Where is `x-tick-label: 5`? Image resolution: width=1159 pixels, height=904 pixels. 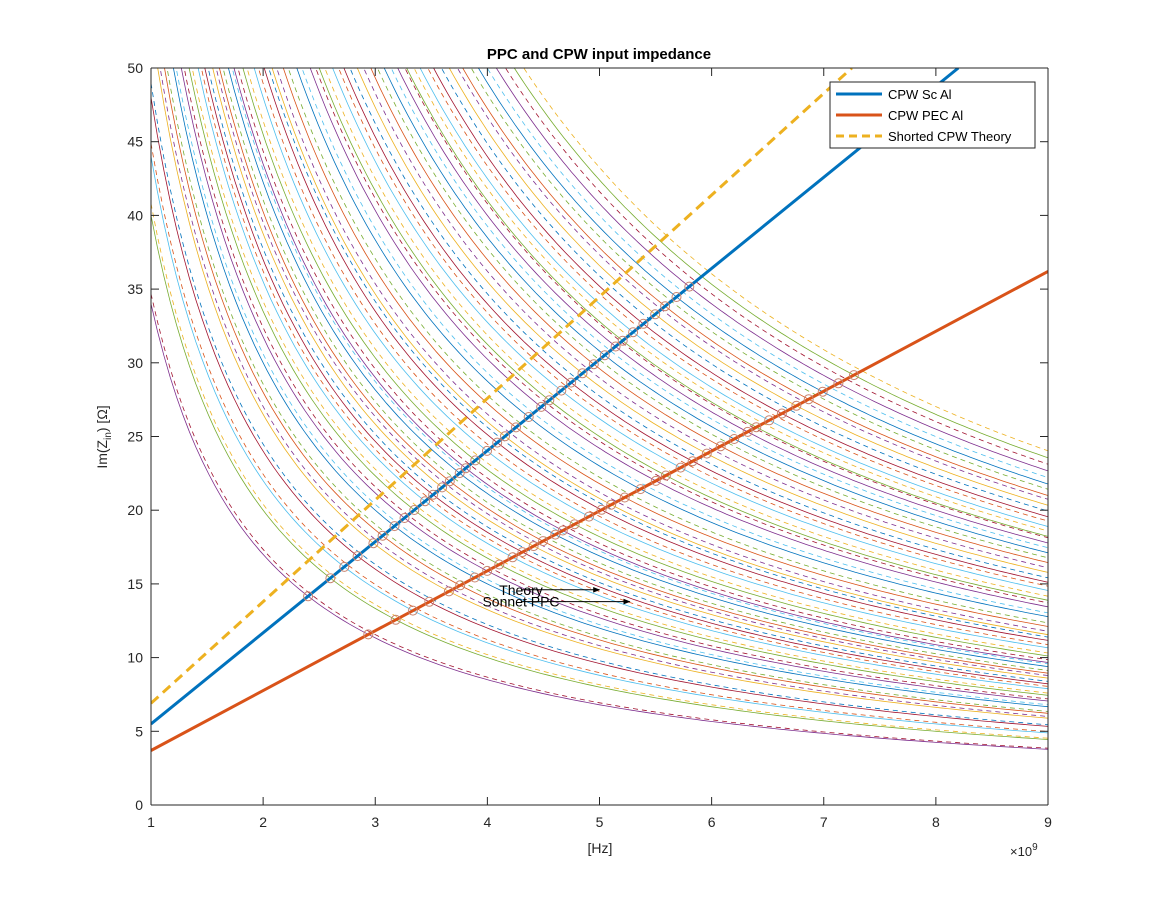
x-tick-label: 5 is located at coordinates (600, 822).